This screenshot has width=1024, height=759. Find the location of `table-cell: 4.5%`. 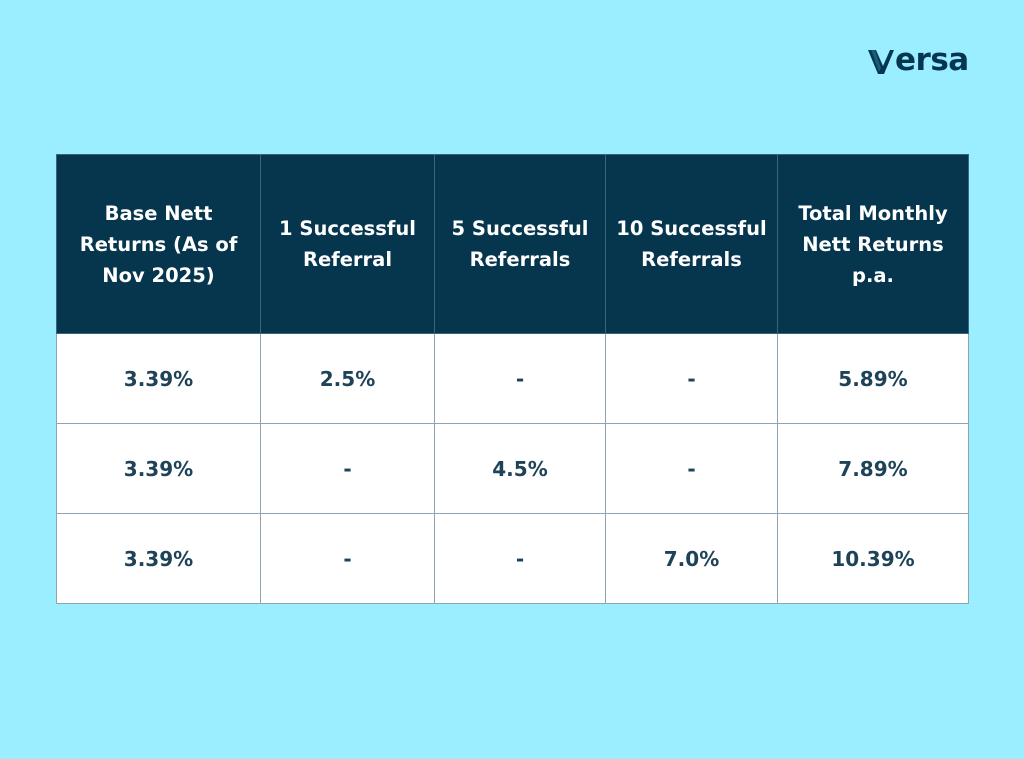

table-cell: 4.5% is located at coordinates (520, 468).